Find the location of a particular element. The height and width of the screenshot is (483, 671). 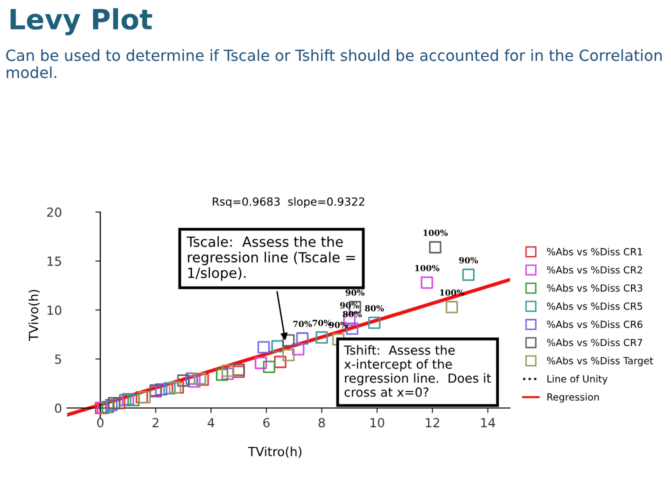

x-axis-title: TVitro(h) is located at coordinates (275, 452).